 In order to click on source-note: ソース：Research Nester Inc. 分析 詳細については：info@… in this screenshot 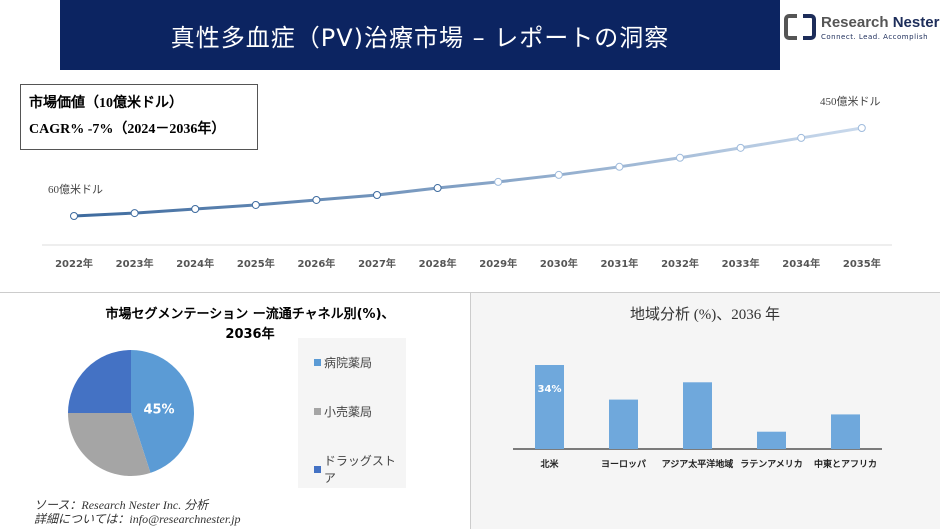, I will do `click(137, 512)`.